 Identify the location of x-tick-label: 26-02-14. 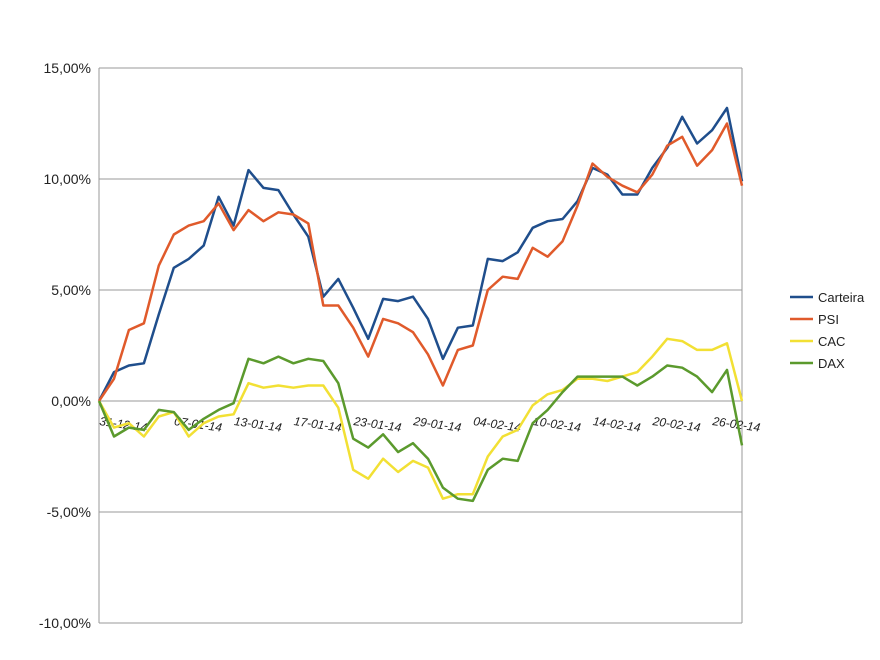
(736, 424).